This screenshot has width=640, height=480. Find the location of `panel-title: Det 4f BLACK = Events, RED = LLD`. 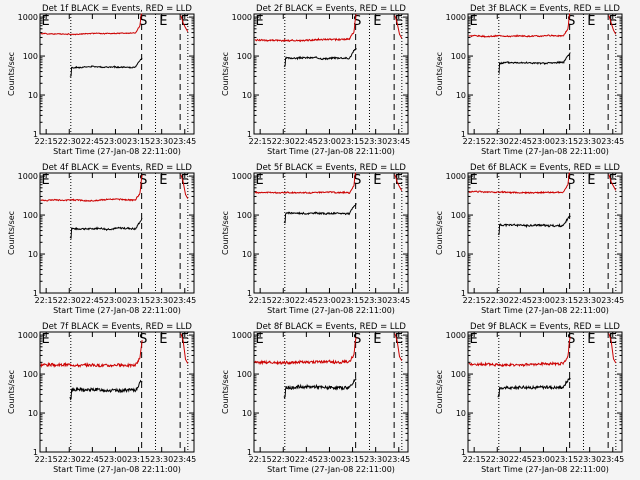

panel-title: Det 4f BLACK = Events, RED = LLD is located at coordinates (117, 168).